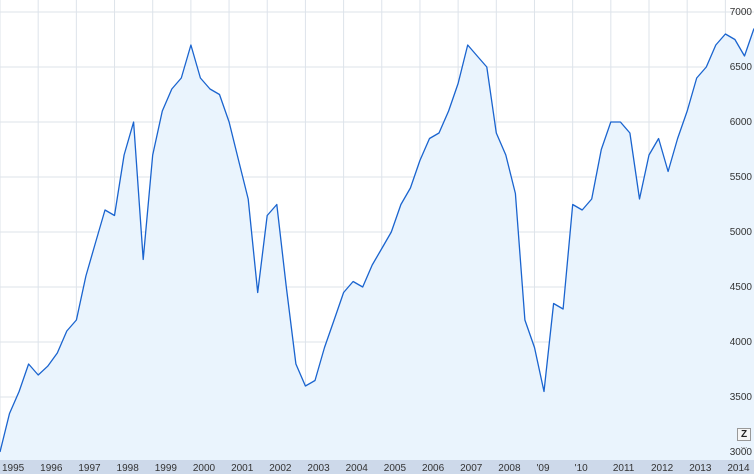 The height and width of the screenshot is (474, 754). What do you see at coordinates (738, 468) in the screenshot?
I see `x-tick-label: 2014` at bounding box center [738, 468].